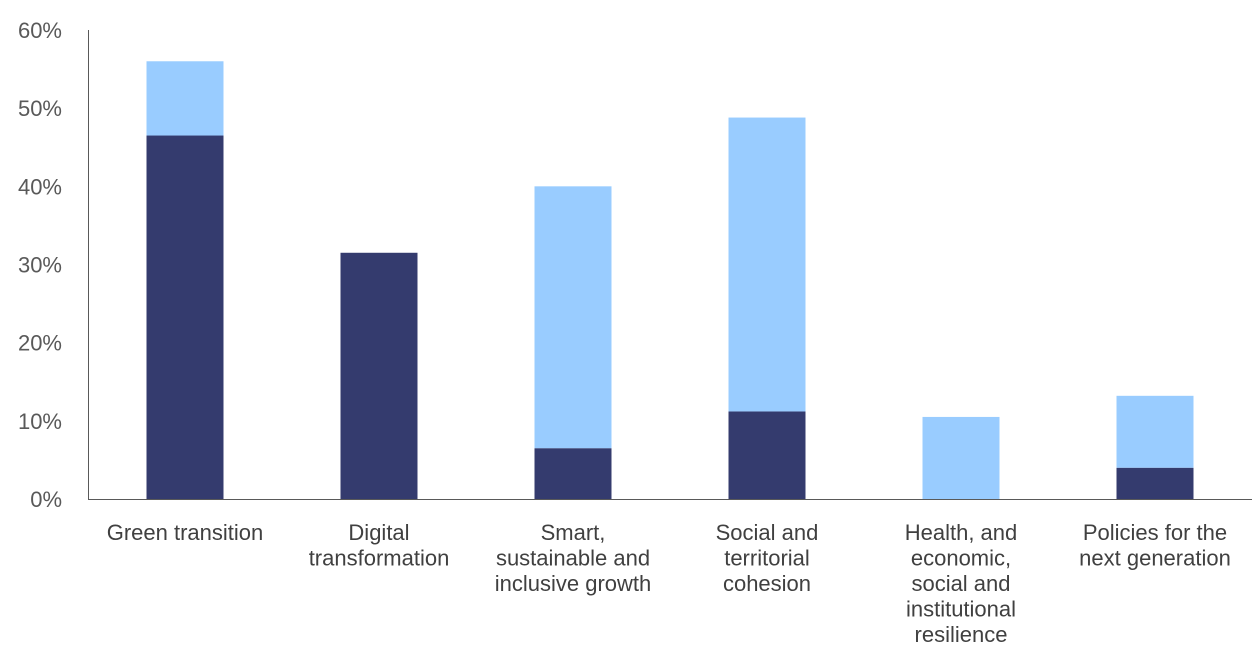 The image size is (1256, 669). I want to click on y-tick-label: 30%, so click(40, 265).